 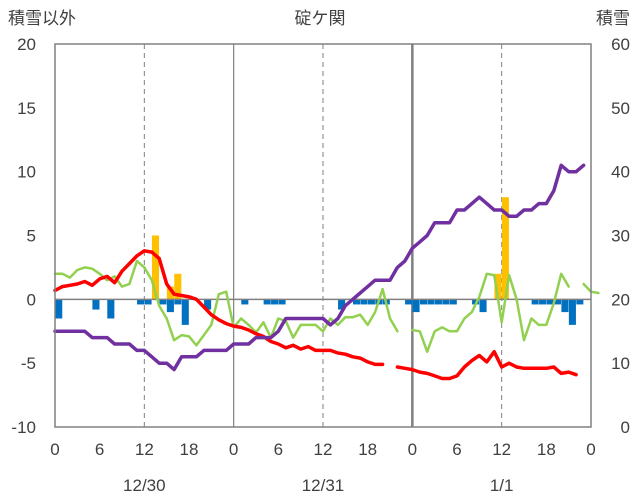 I want to click on right-axis-title: 積雪, so click(x=613, y=19).